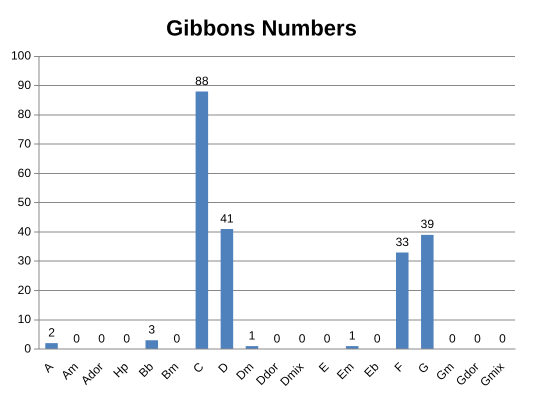  I want to click on y-tick-label: 100, so click(21, 55).